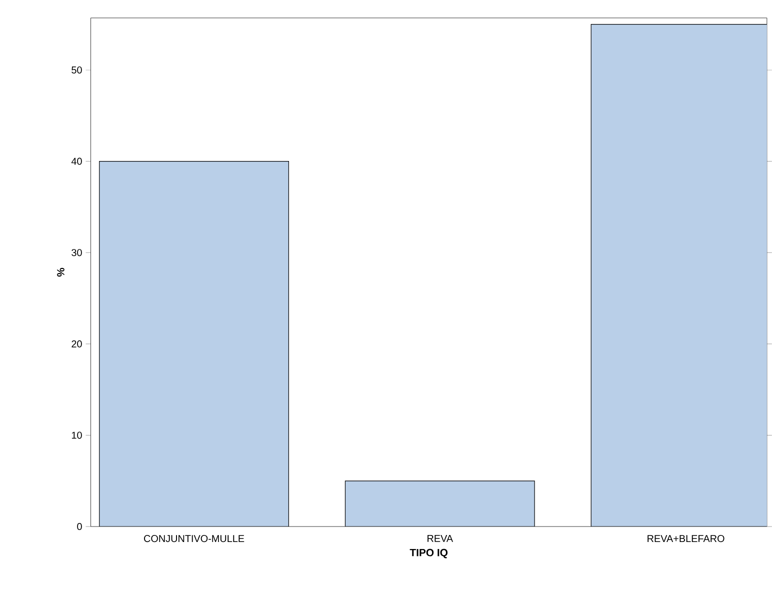 Image resolution: width=772 pixels, height=601 pixels. What do you see at coordinates (77, 70) in the screenshot?
I see `y-tick-label: 50` at bounding box center [77, 70].